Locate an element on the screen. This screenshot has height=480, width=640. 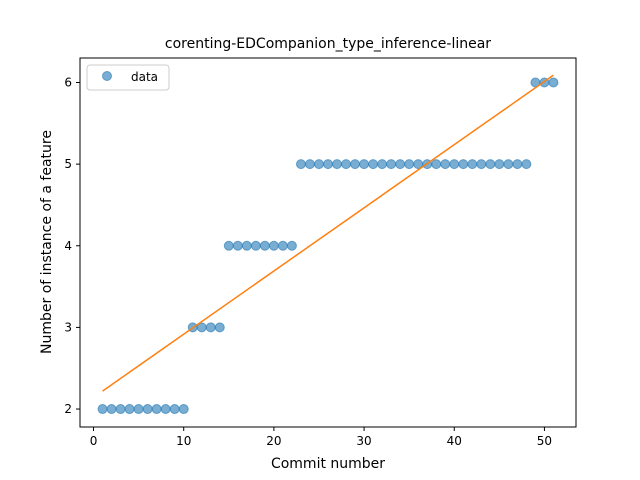
y-tick-label: 6 is located at coordinates (68, 82).